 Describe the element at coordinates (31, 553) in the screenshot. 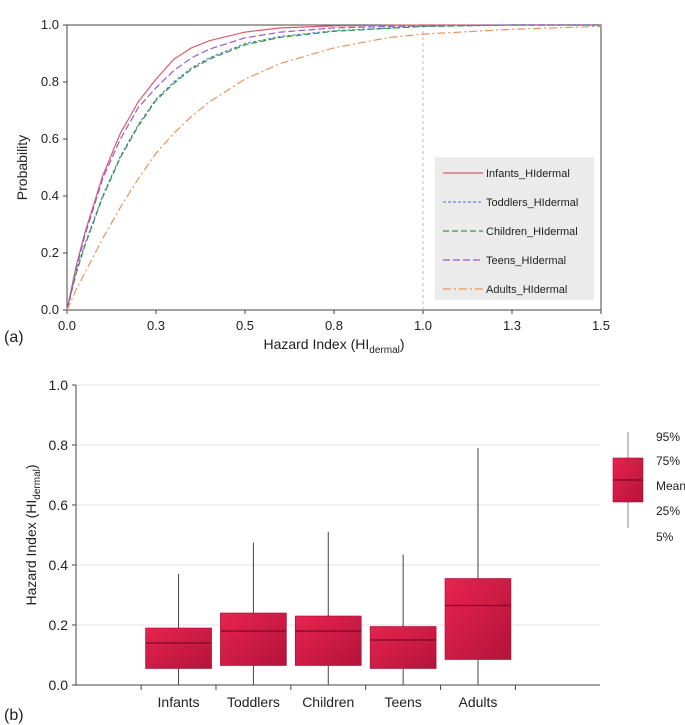

I see `panel-b-y-axis-label-main: Hazard Index (HI` at that location.